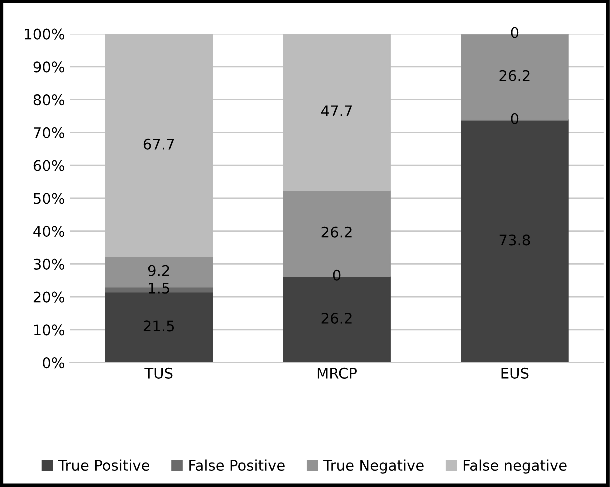 This screenshot has height=487, width=610. Describe the element at coordinates (49, 264) in the screenshot. I see `y-tick-label: 30%` at that location.